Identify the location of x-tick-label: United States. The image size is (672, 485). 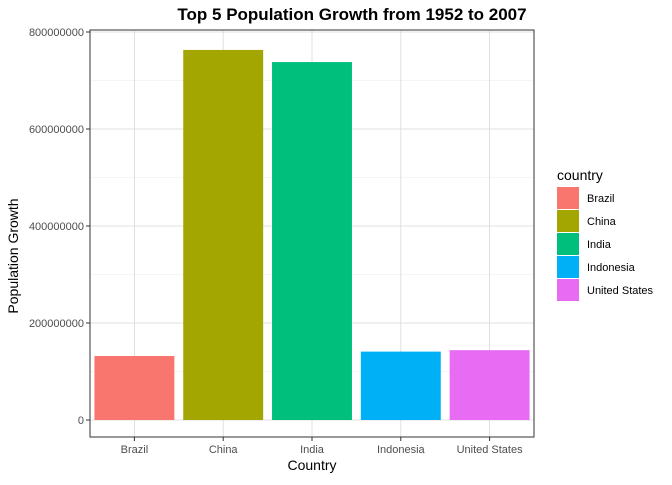
(490, 450).